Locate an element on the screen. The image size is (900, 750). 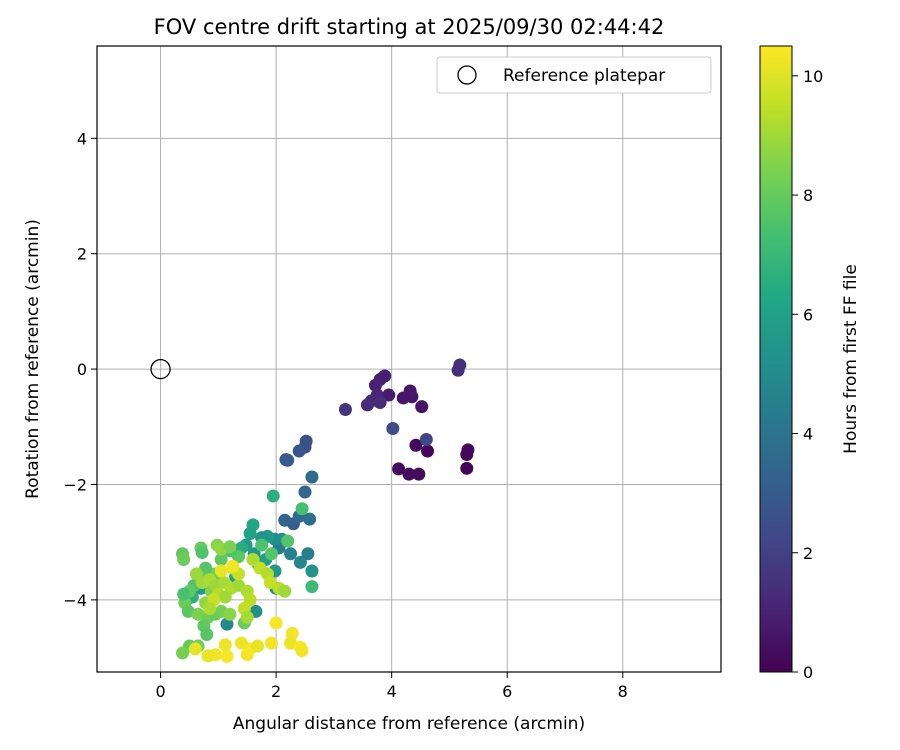
colorbar-tick-label: 10 is located at coordinates (813, 76).